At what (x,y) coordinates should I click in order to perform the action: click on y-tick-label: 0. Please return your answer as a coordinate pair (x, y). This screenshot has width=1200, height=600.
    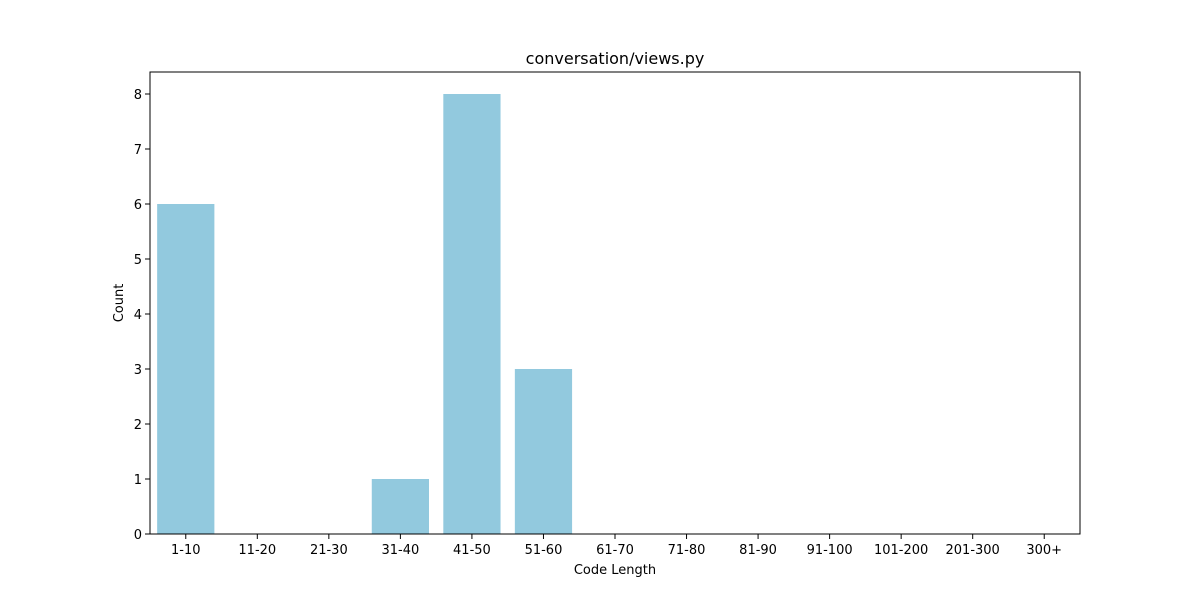
    Looking at the image, I should click on (138, 535).